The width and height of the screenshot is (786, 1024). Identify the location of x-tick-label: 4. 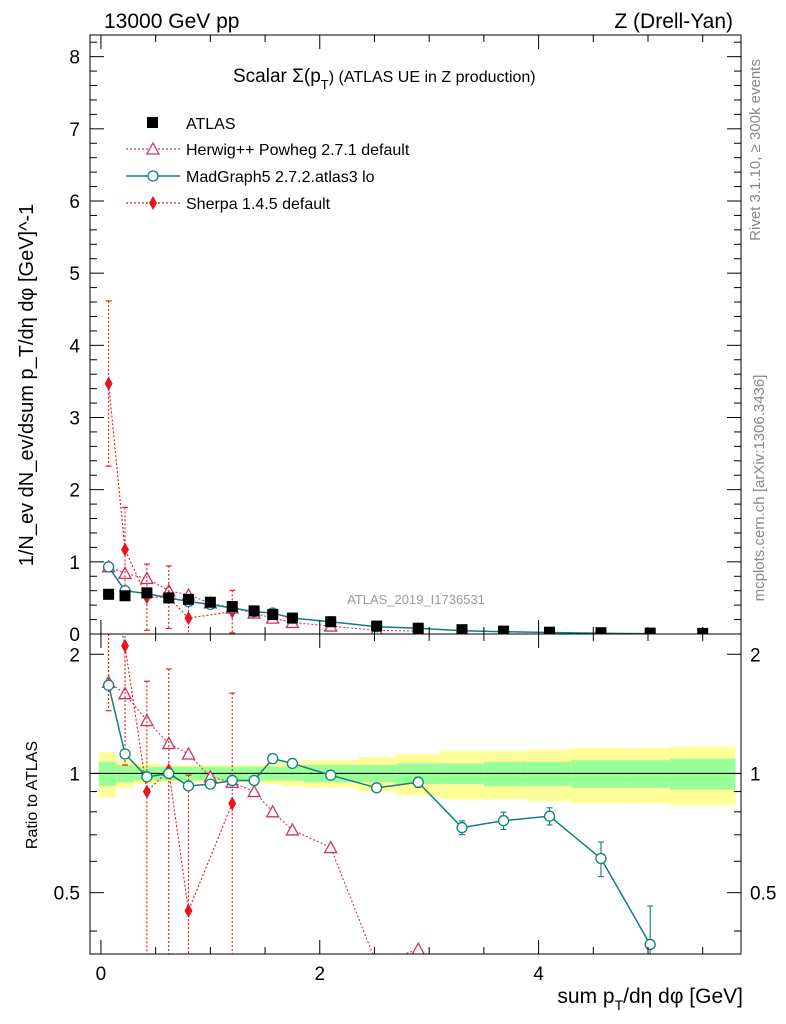
(538, 974).